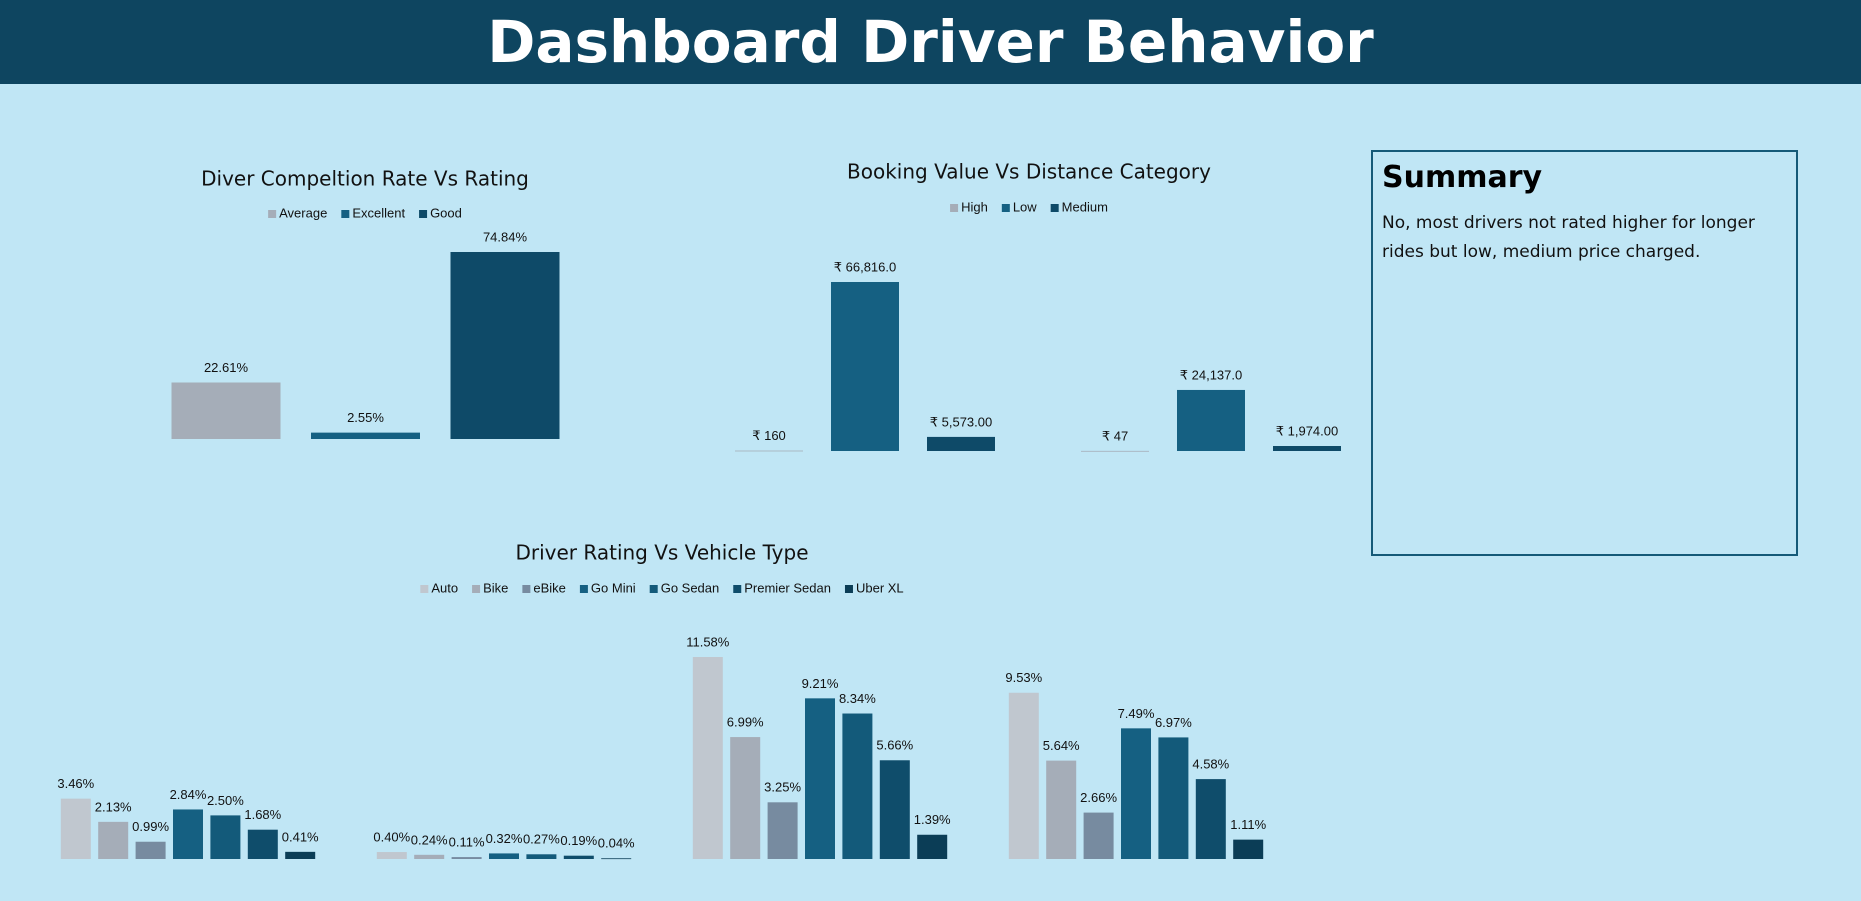 This screenshot has height=901, width=1861. I want to click on legend: Average Excellent Good, so click(365, 212).